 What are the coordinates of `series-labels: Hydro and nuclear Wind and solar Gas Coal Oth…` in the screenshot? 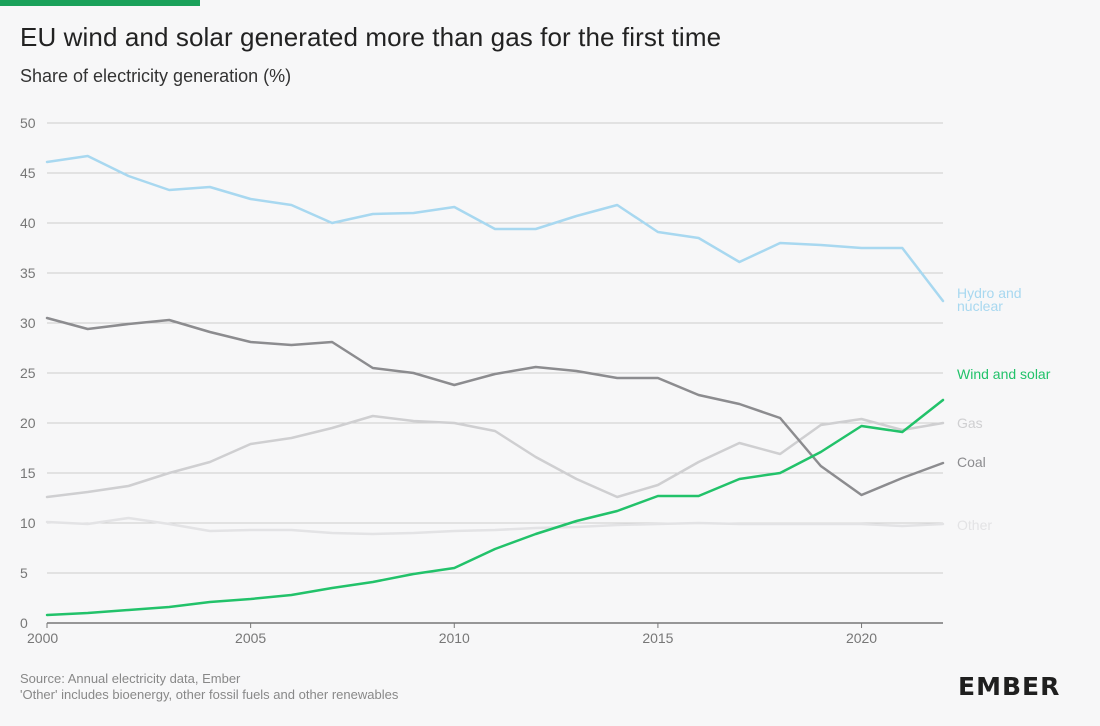 It's located at (1004, 409).